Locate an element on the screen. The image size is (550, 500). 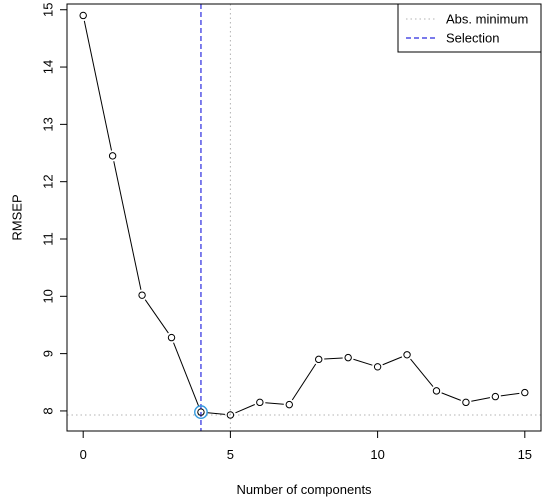
x-tick-label: 10 is located at coordinates (377, 454).